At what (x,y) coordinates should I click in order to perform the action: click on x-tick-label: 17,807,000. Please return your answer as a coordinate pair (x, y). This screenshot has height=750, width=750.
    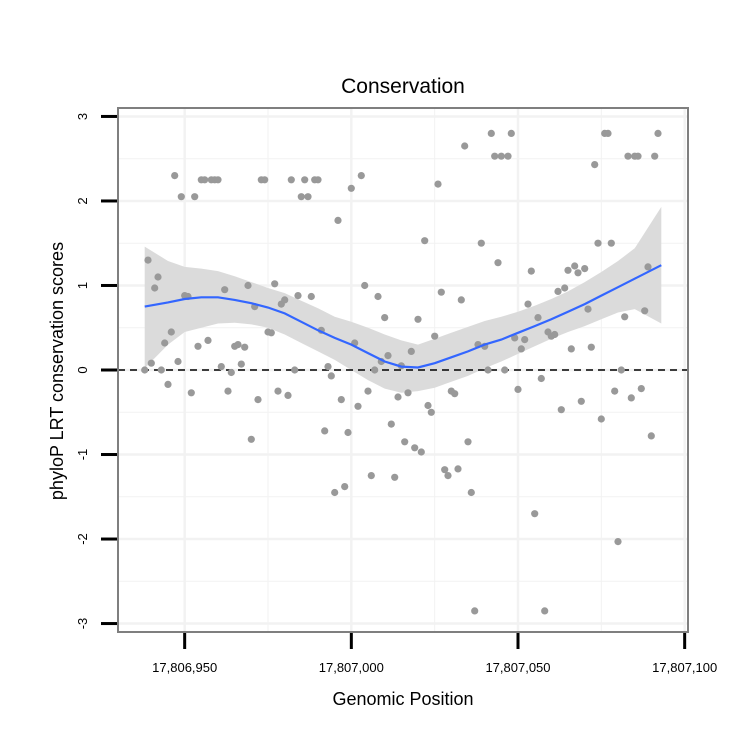
    Looking at the image, I should click on (351, 667).